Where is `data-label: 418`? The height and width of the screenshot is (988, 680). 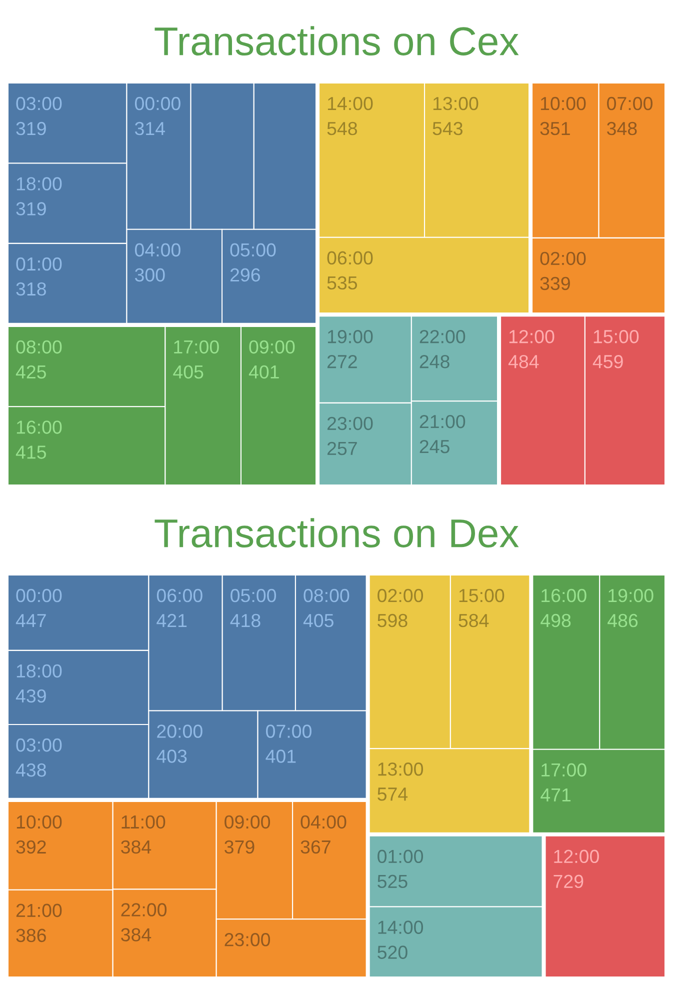
data-label: 418 is located at coordinates (245, 621).